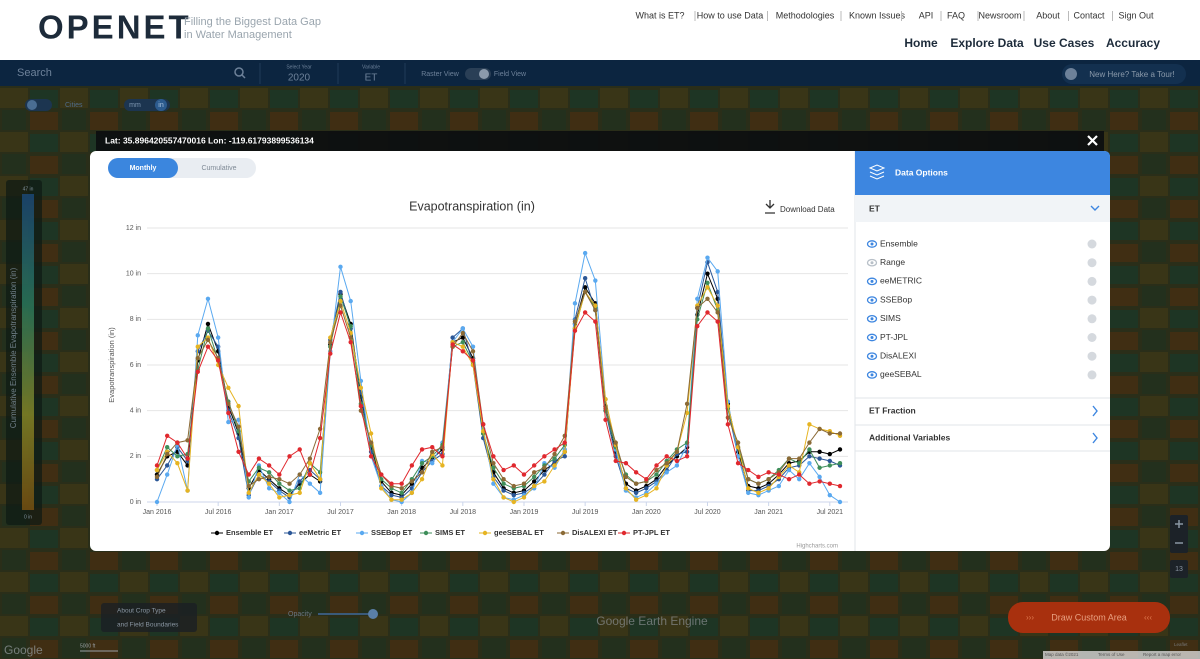  Describe the element at coordinates (877, 15) in the screenshot. I see `top-link: Known Issues` at that location.